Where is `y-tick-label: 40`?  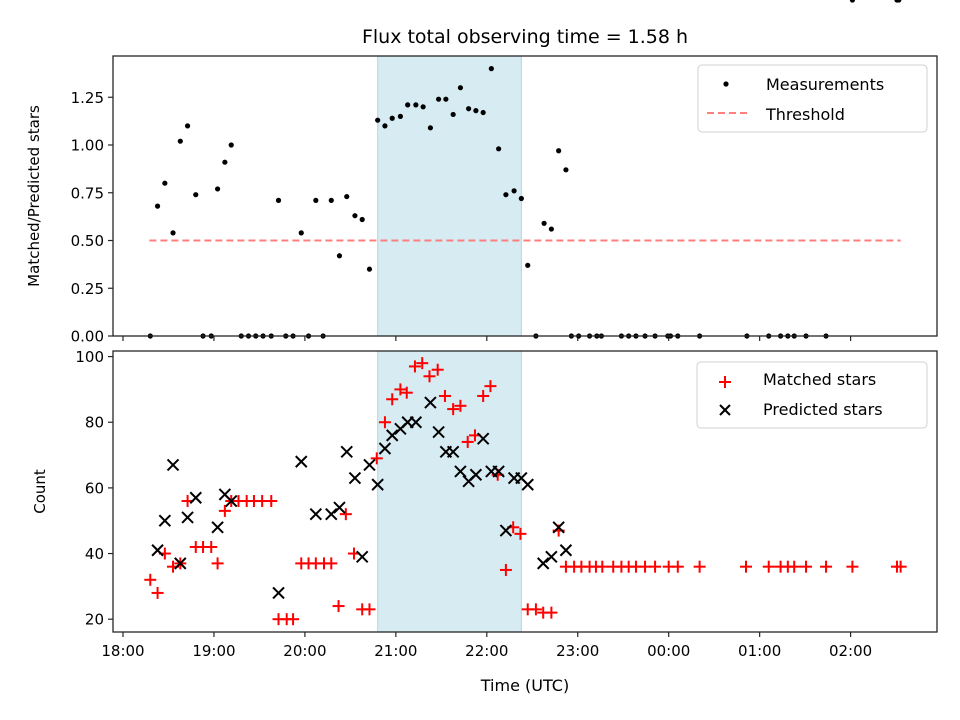
y-tick-label: 40 is located at coordinates (94, 554).